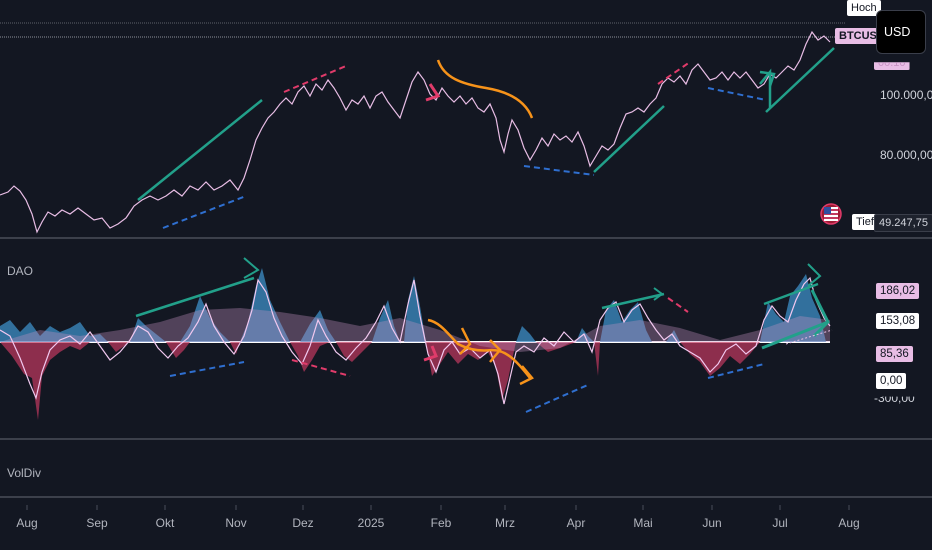  What do you see at coordinates (831, 214) in the screenshot?
I see `us-flag-icon` at bounding box center [831, 214].